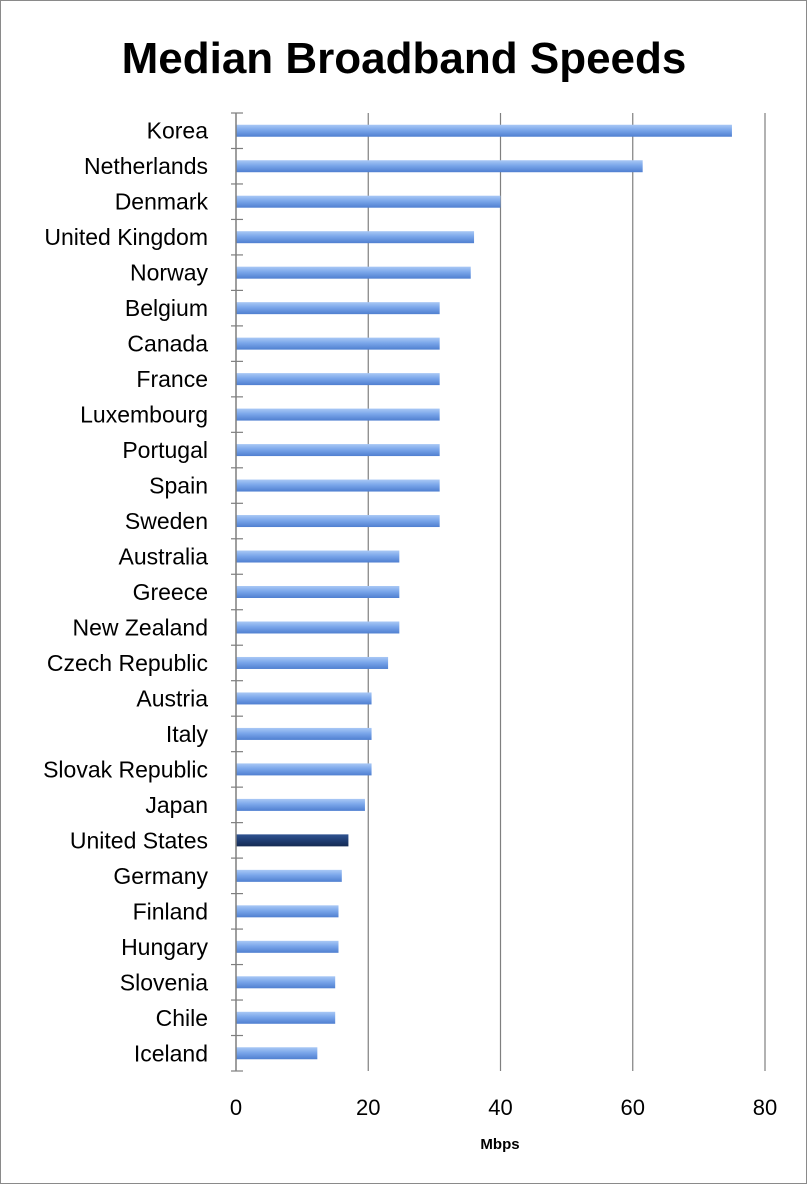 This screenshot has height=1185, width=807. Describe the element at coordinates (160, 876) in the screenshot. I see `category-label-germany: Germany` at that location.